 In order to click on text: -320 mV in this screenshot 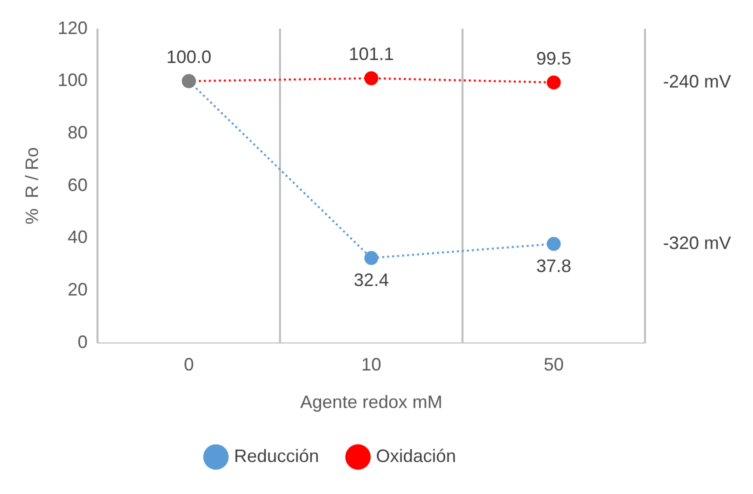, I will do `click(697, 242)`.